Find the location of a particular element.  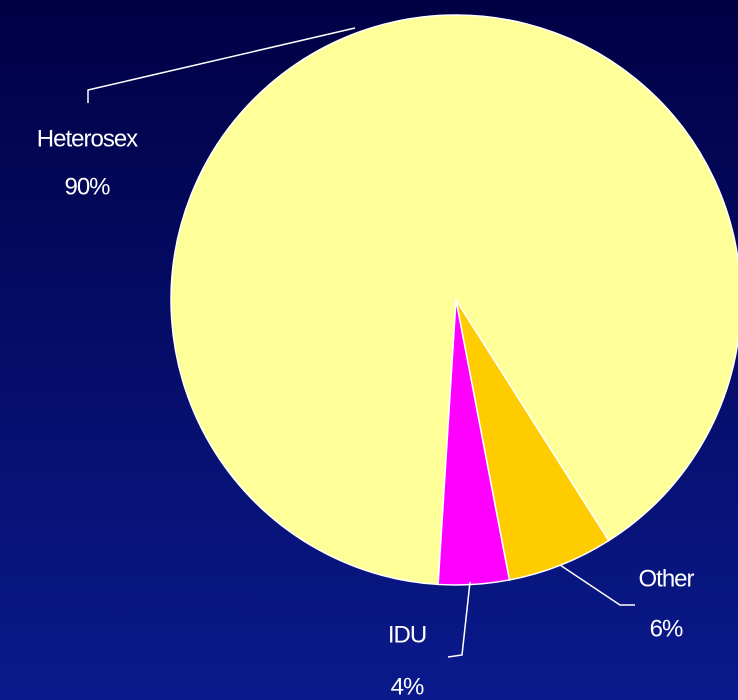

slice-label: IDU is located at coordinates (407, 634).